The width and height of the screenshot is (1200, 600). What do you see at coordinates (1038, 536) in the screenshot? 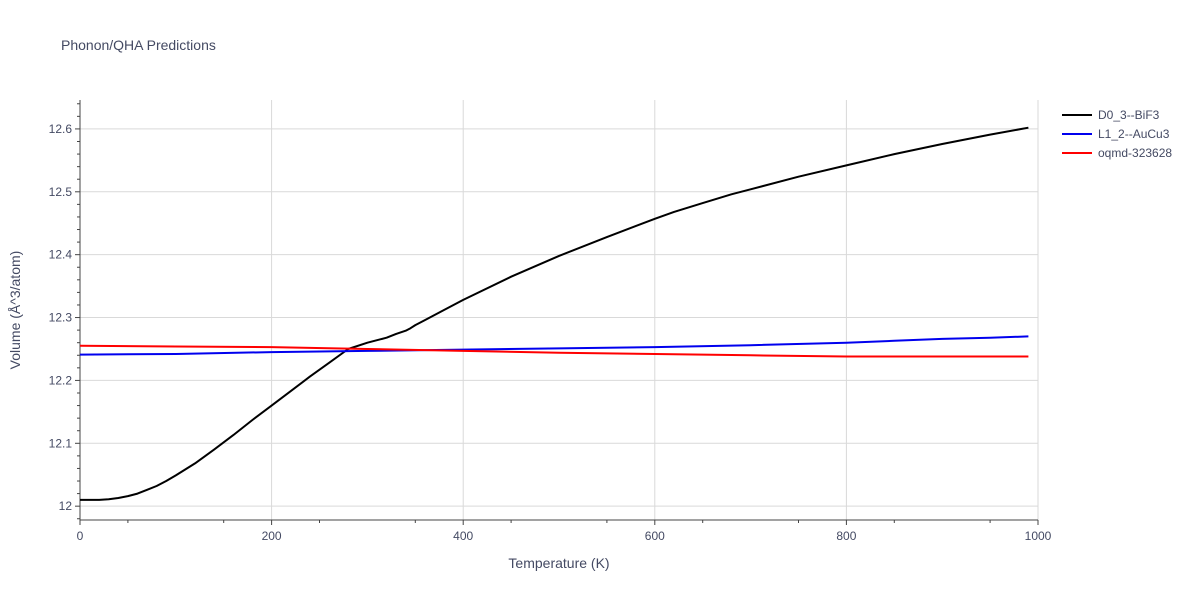
I see `x-tick-label: 1000` at bounding box center [1038, 536].